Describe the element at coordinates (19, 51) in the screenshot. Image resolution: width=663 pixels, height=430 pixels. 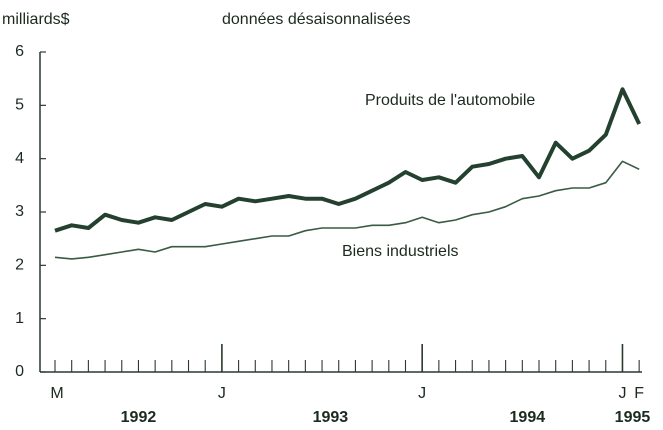
I see `y-tick-label: 6` at that location.